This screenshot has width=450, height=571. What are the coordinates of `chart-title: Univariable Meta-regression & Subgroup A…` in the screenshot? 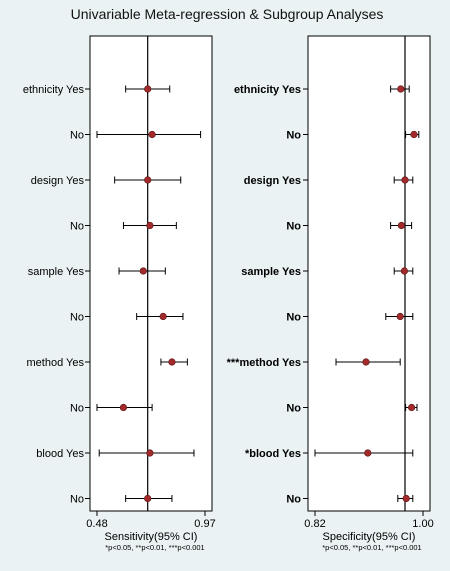 It's located at (227, 14).